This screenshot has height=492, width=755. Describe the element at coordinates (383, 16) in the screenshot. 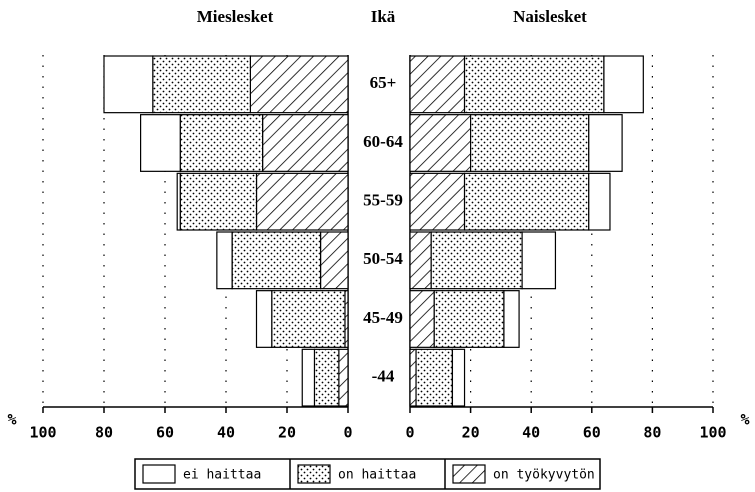

I see `y-axis-label: Ikä` at that location.